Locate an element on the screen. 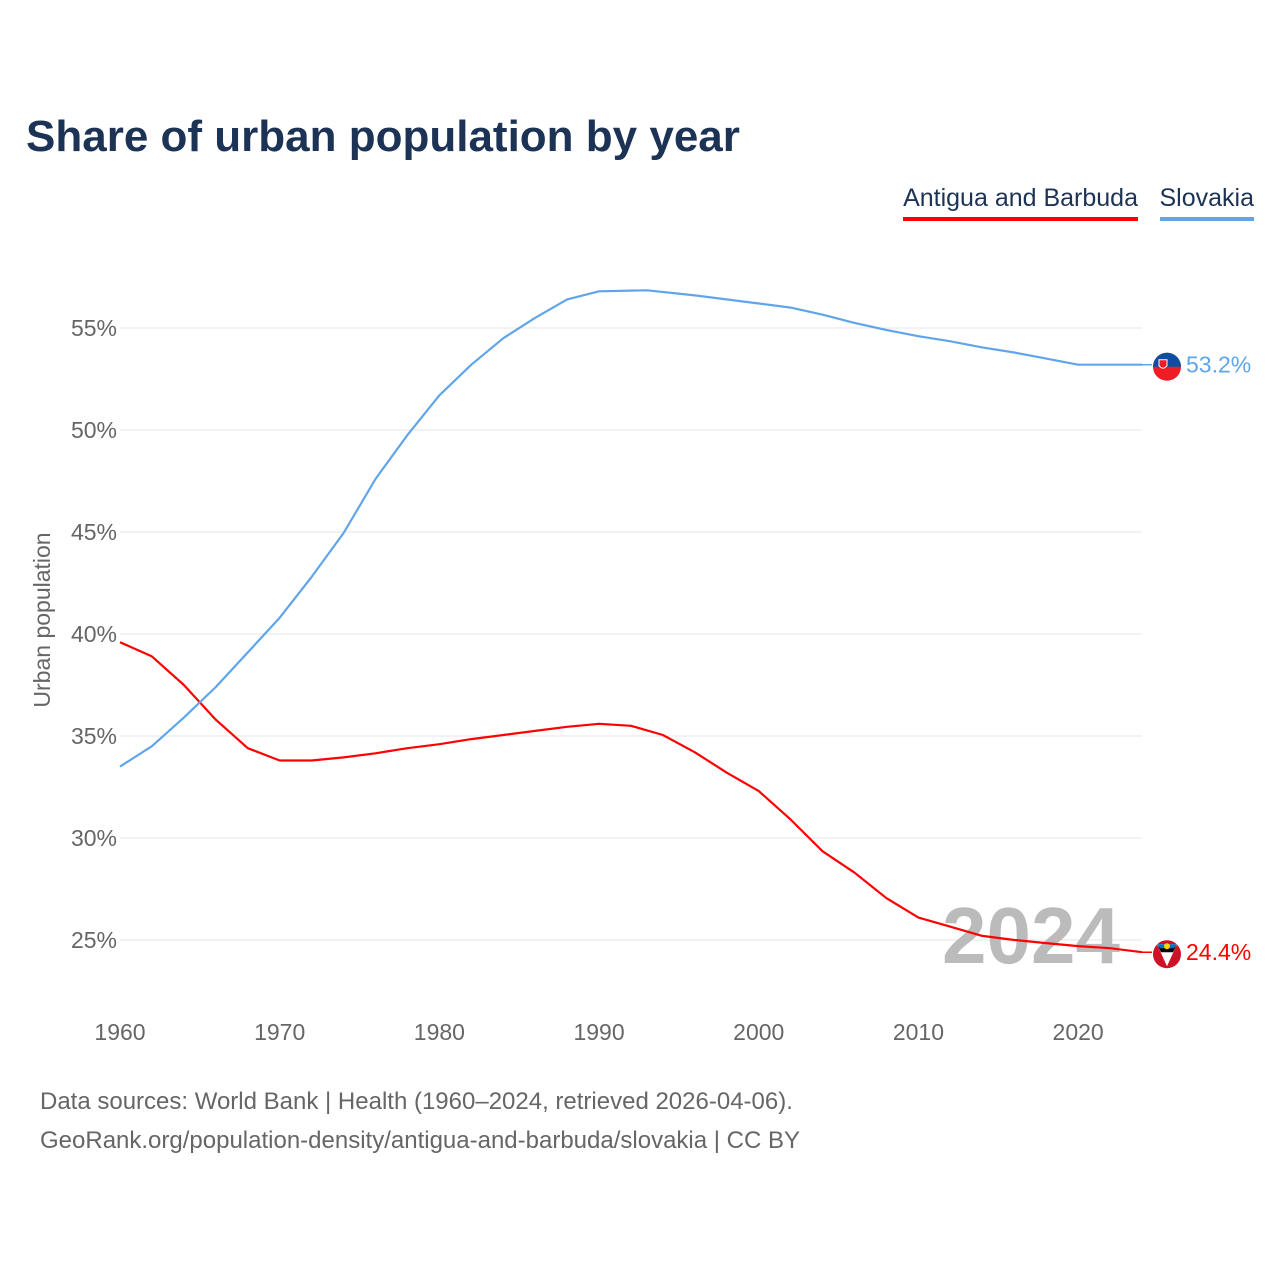 Image resolution: width=1280 pixels, height=1280 pixels. slovakia-flag-icon is located at coordinates (1167, 362).